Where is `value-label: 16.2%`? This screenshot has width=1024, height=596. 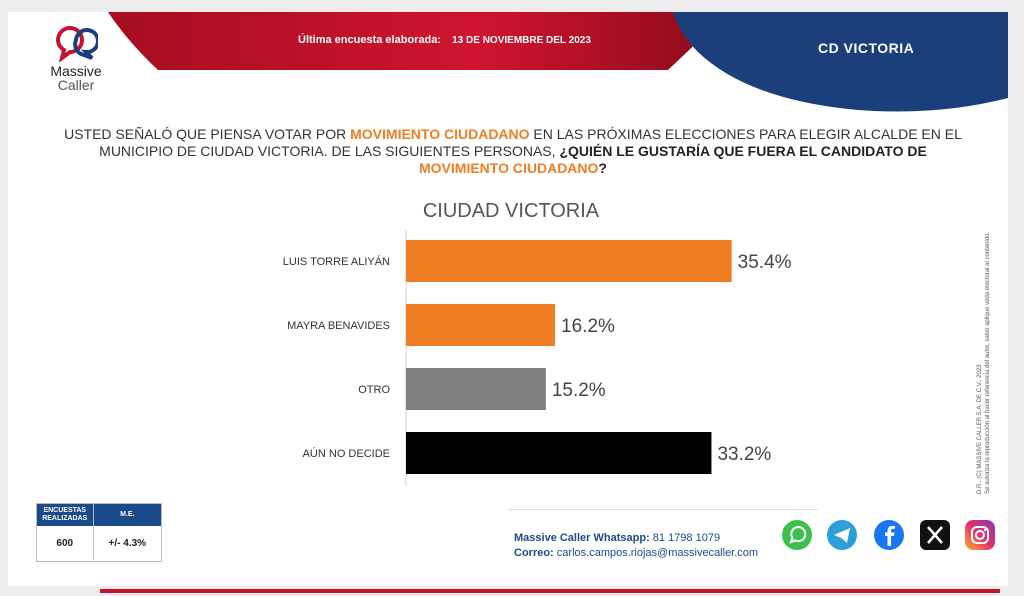 value-label: 16.2% is located at coordinates (588, 326).